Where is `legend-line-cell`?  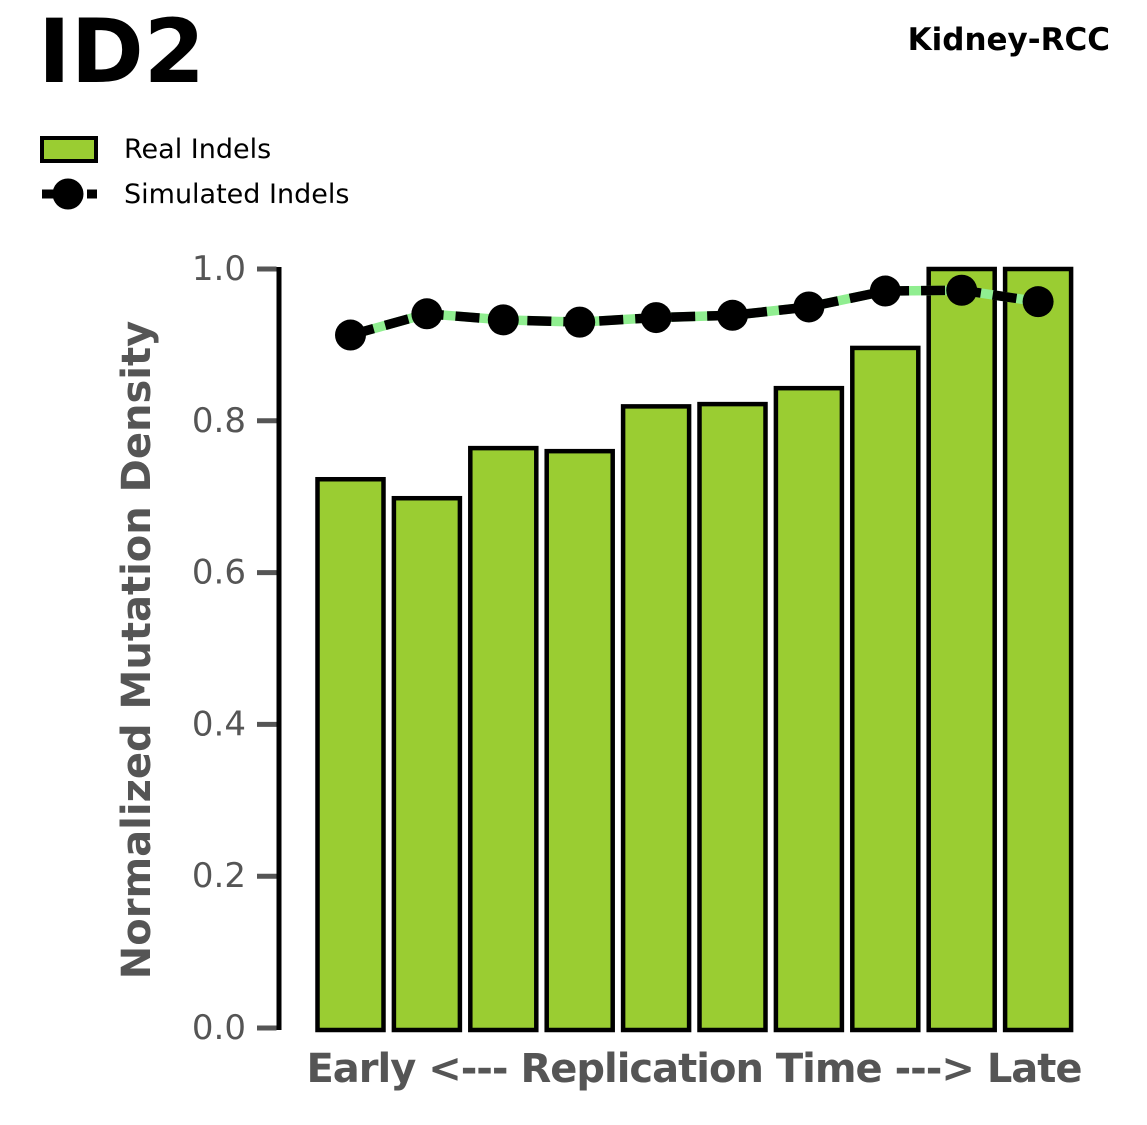 legend-line-cell is located at coordinates (71, 194).